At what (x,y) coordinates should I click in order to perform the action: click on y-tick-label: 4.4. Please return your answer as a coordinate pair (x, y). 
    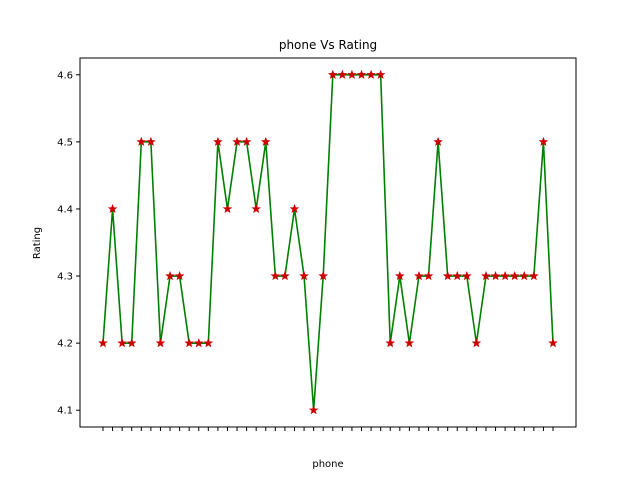
    Looking at the image, I should click on (65, 209).